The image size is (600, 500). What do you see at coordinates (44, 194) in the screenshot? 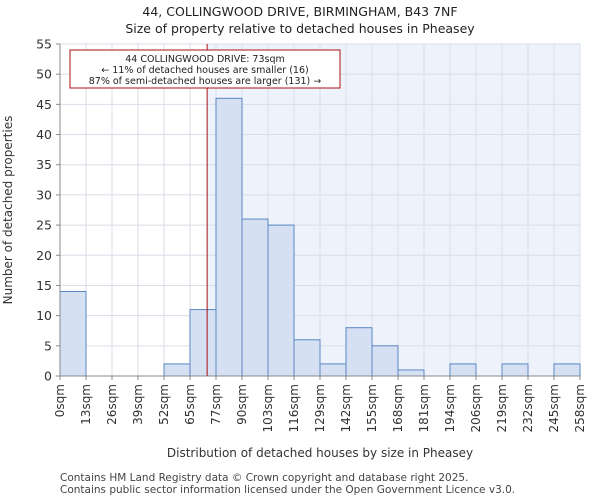
I see `y-tick-label: 30` at bounding box center [44, 194].